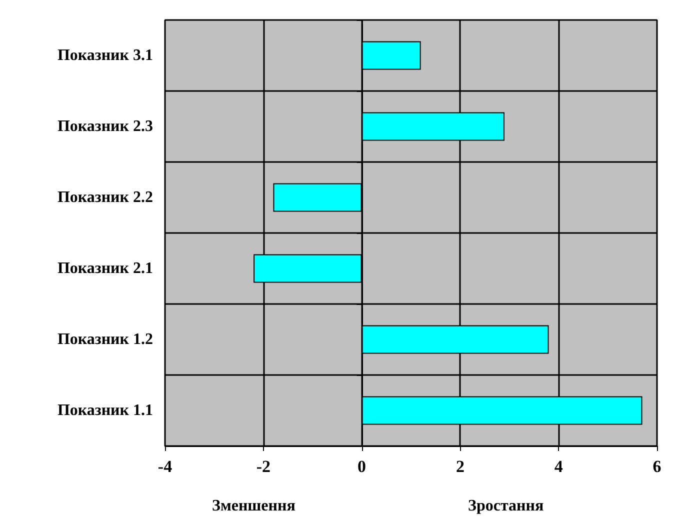 The height and width of the screenshot is (526, 675). I want to click on x-tick-label: -4, so click(165, 466).